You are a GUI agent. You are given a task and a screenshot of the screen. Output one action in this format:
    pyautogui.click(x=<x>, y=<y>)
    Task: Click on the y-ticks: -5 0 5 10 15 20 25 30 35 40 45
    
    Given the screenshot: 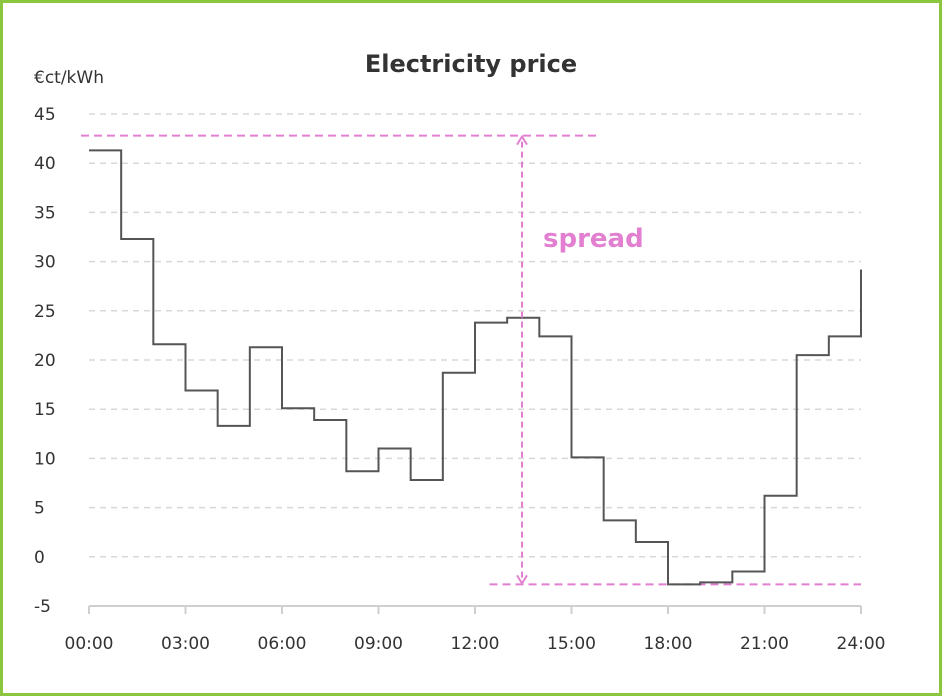 What is the action you would take?
    pyautogui.click(x=45, y=361)
    